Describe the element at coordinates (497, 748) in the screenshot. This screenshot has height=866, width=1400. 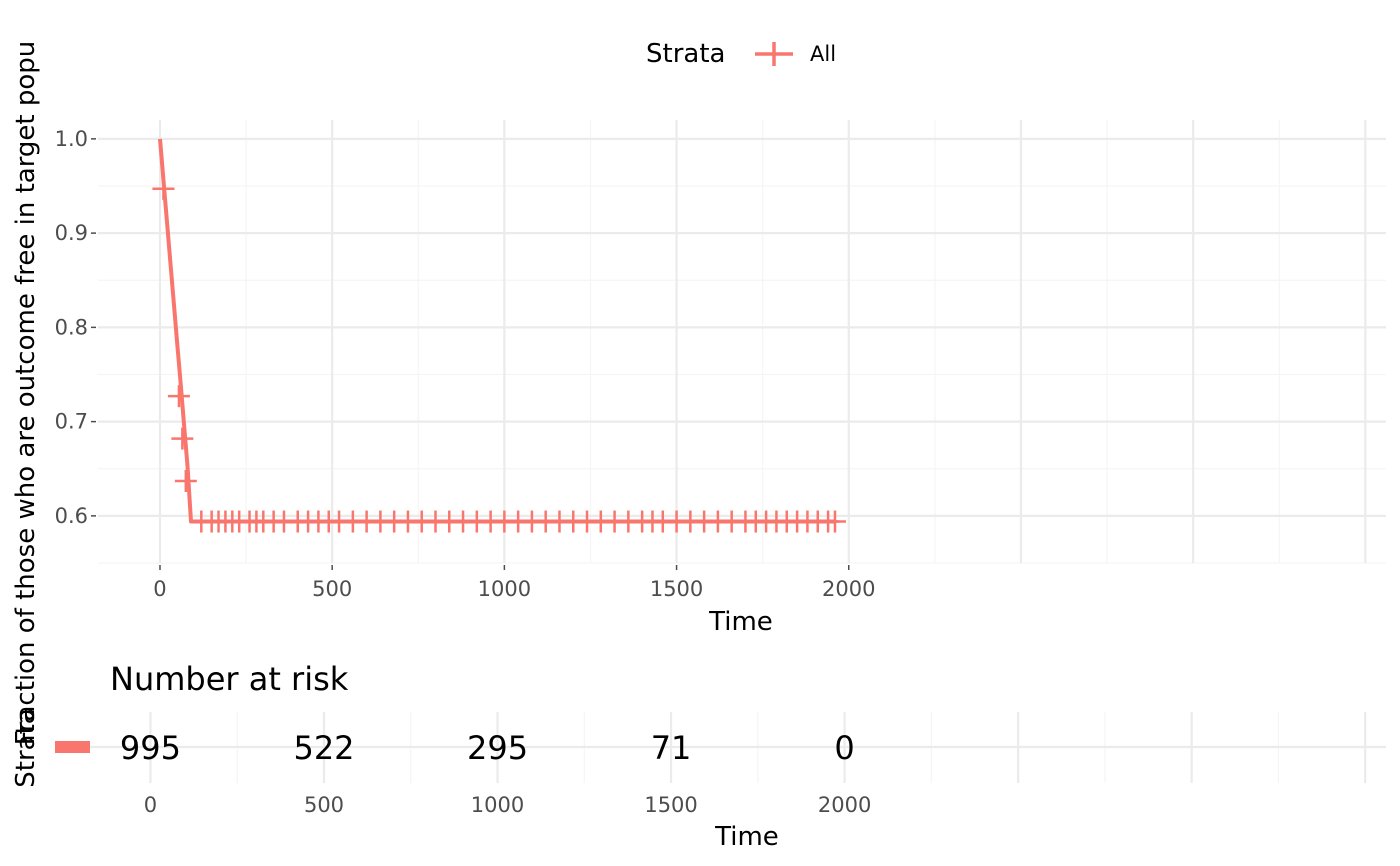
I see `risk-value: 295` at that location.